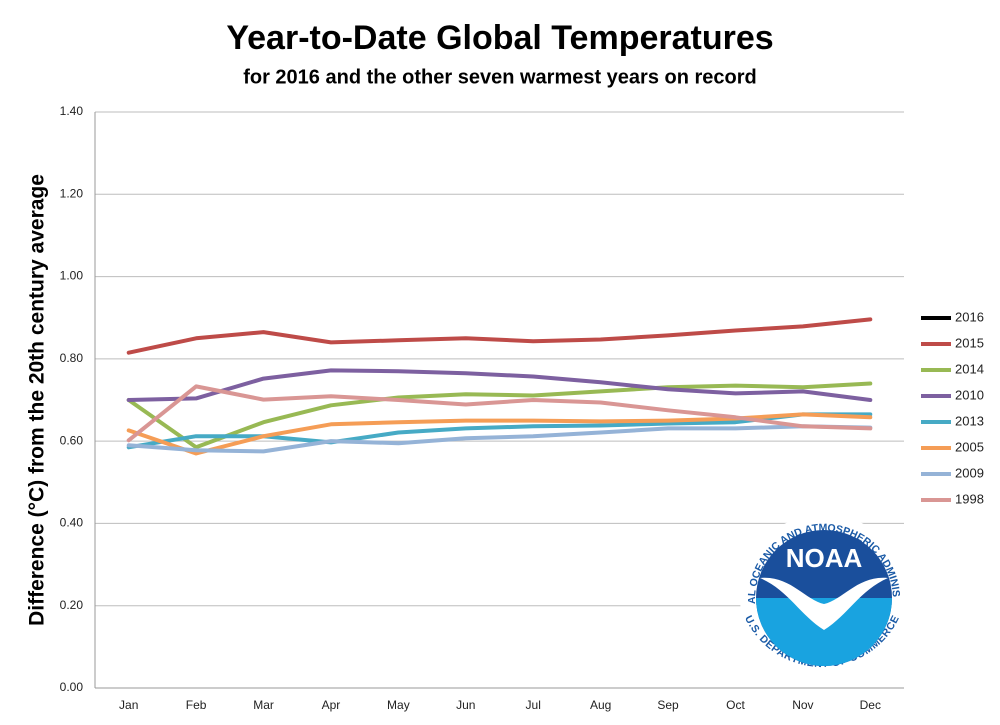 The height and width of the screenshot is (725, 1000). Describe the element at coordinates (969, 420) in the screenshot. I see `legend-label: 2013` at that location.